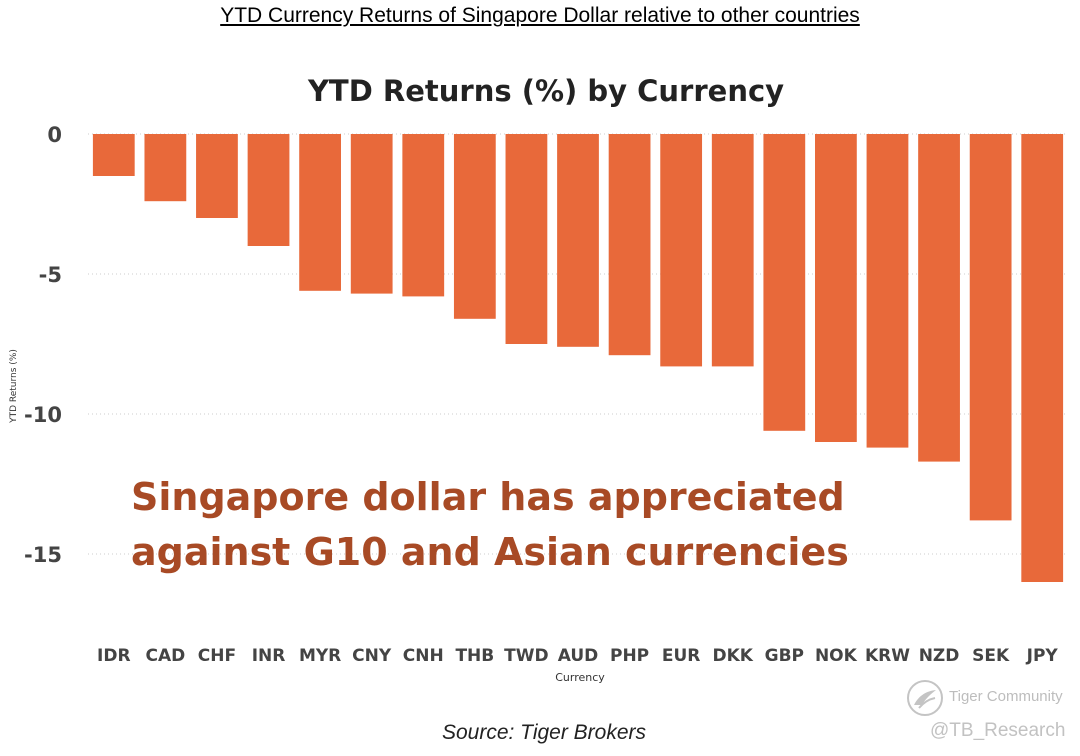 Image resolution: width=1080 pixels, height=756 pixels. What do you see at coordinates (43, 555) in the screenshot?
I see `y-tick-label: -15` at bounding box center [43, 555].